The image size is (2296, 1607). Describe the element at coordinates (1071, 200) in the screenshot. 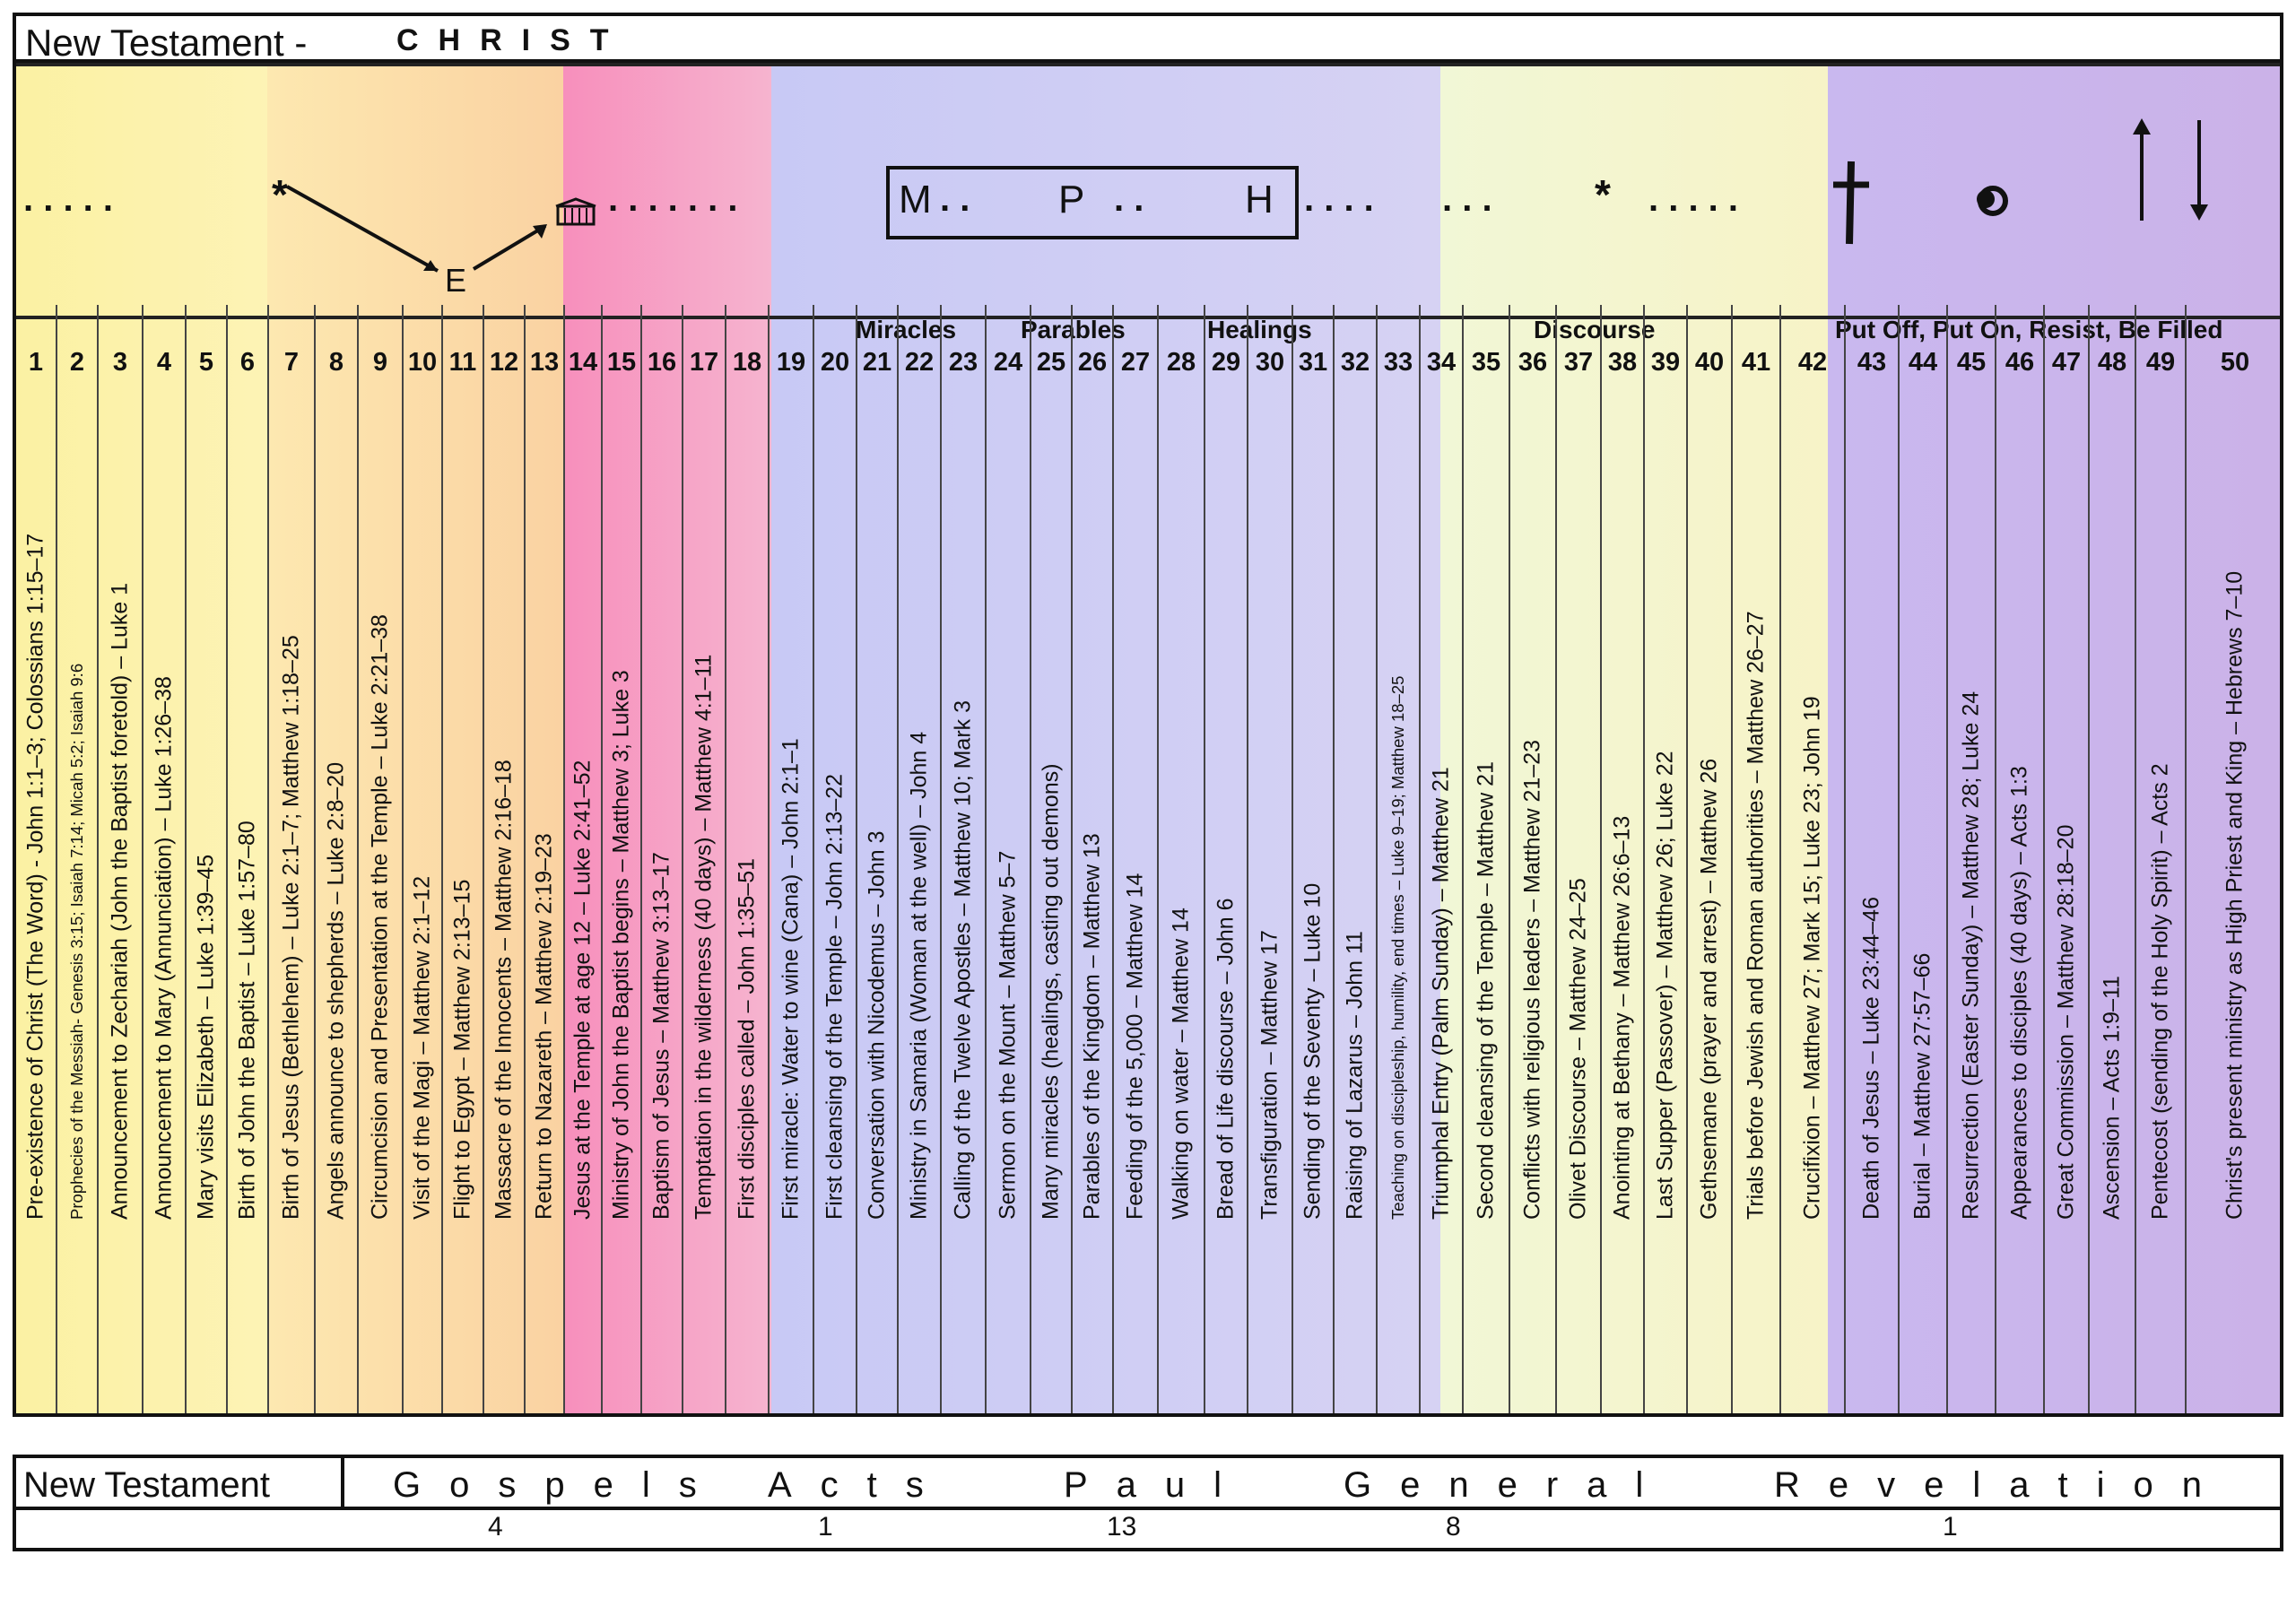

I see `parables-marker: P` at that location.